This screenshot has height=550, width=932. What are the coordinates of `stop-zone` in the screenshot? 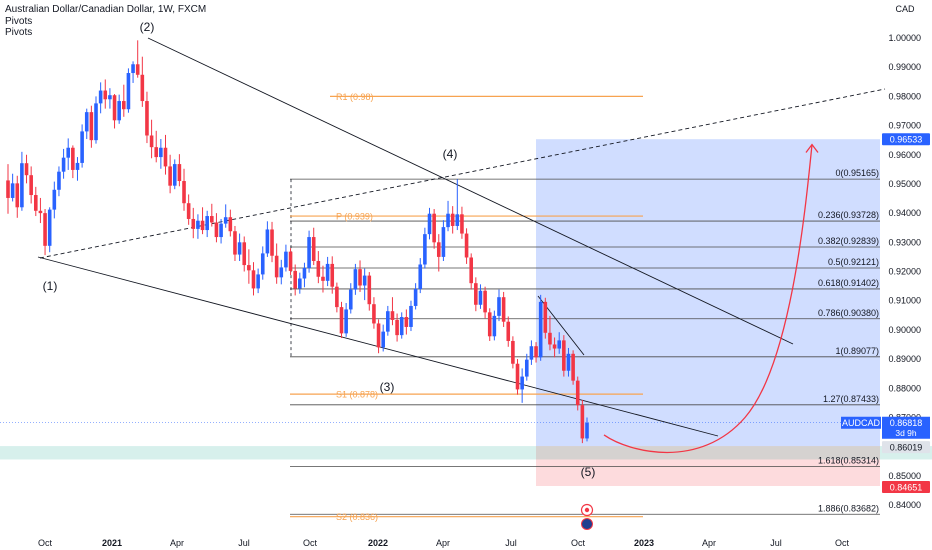 It's located at (708, 466).